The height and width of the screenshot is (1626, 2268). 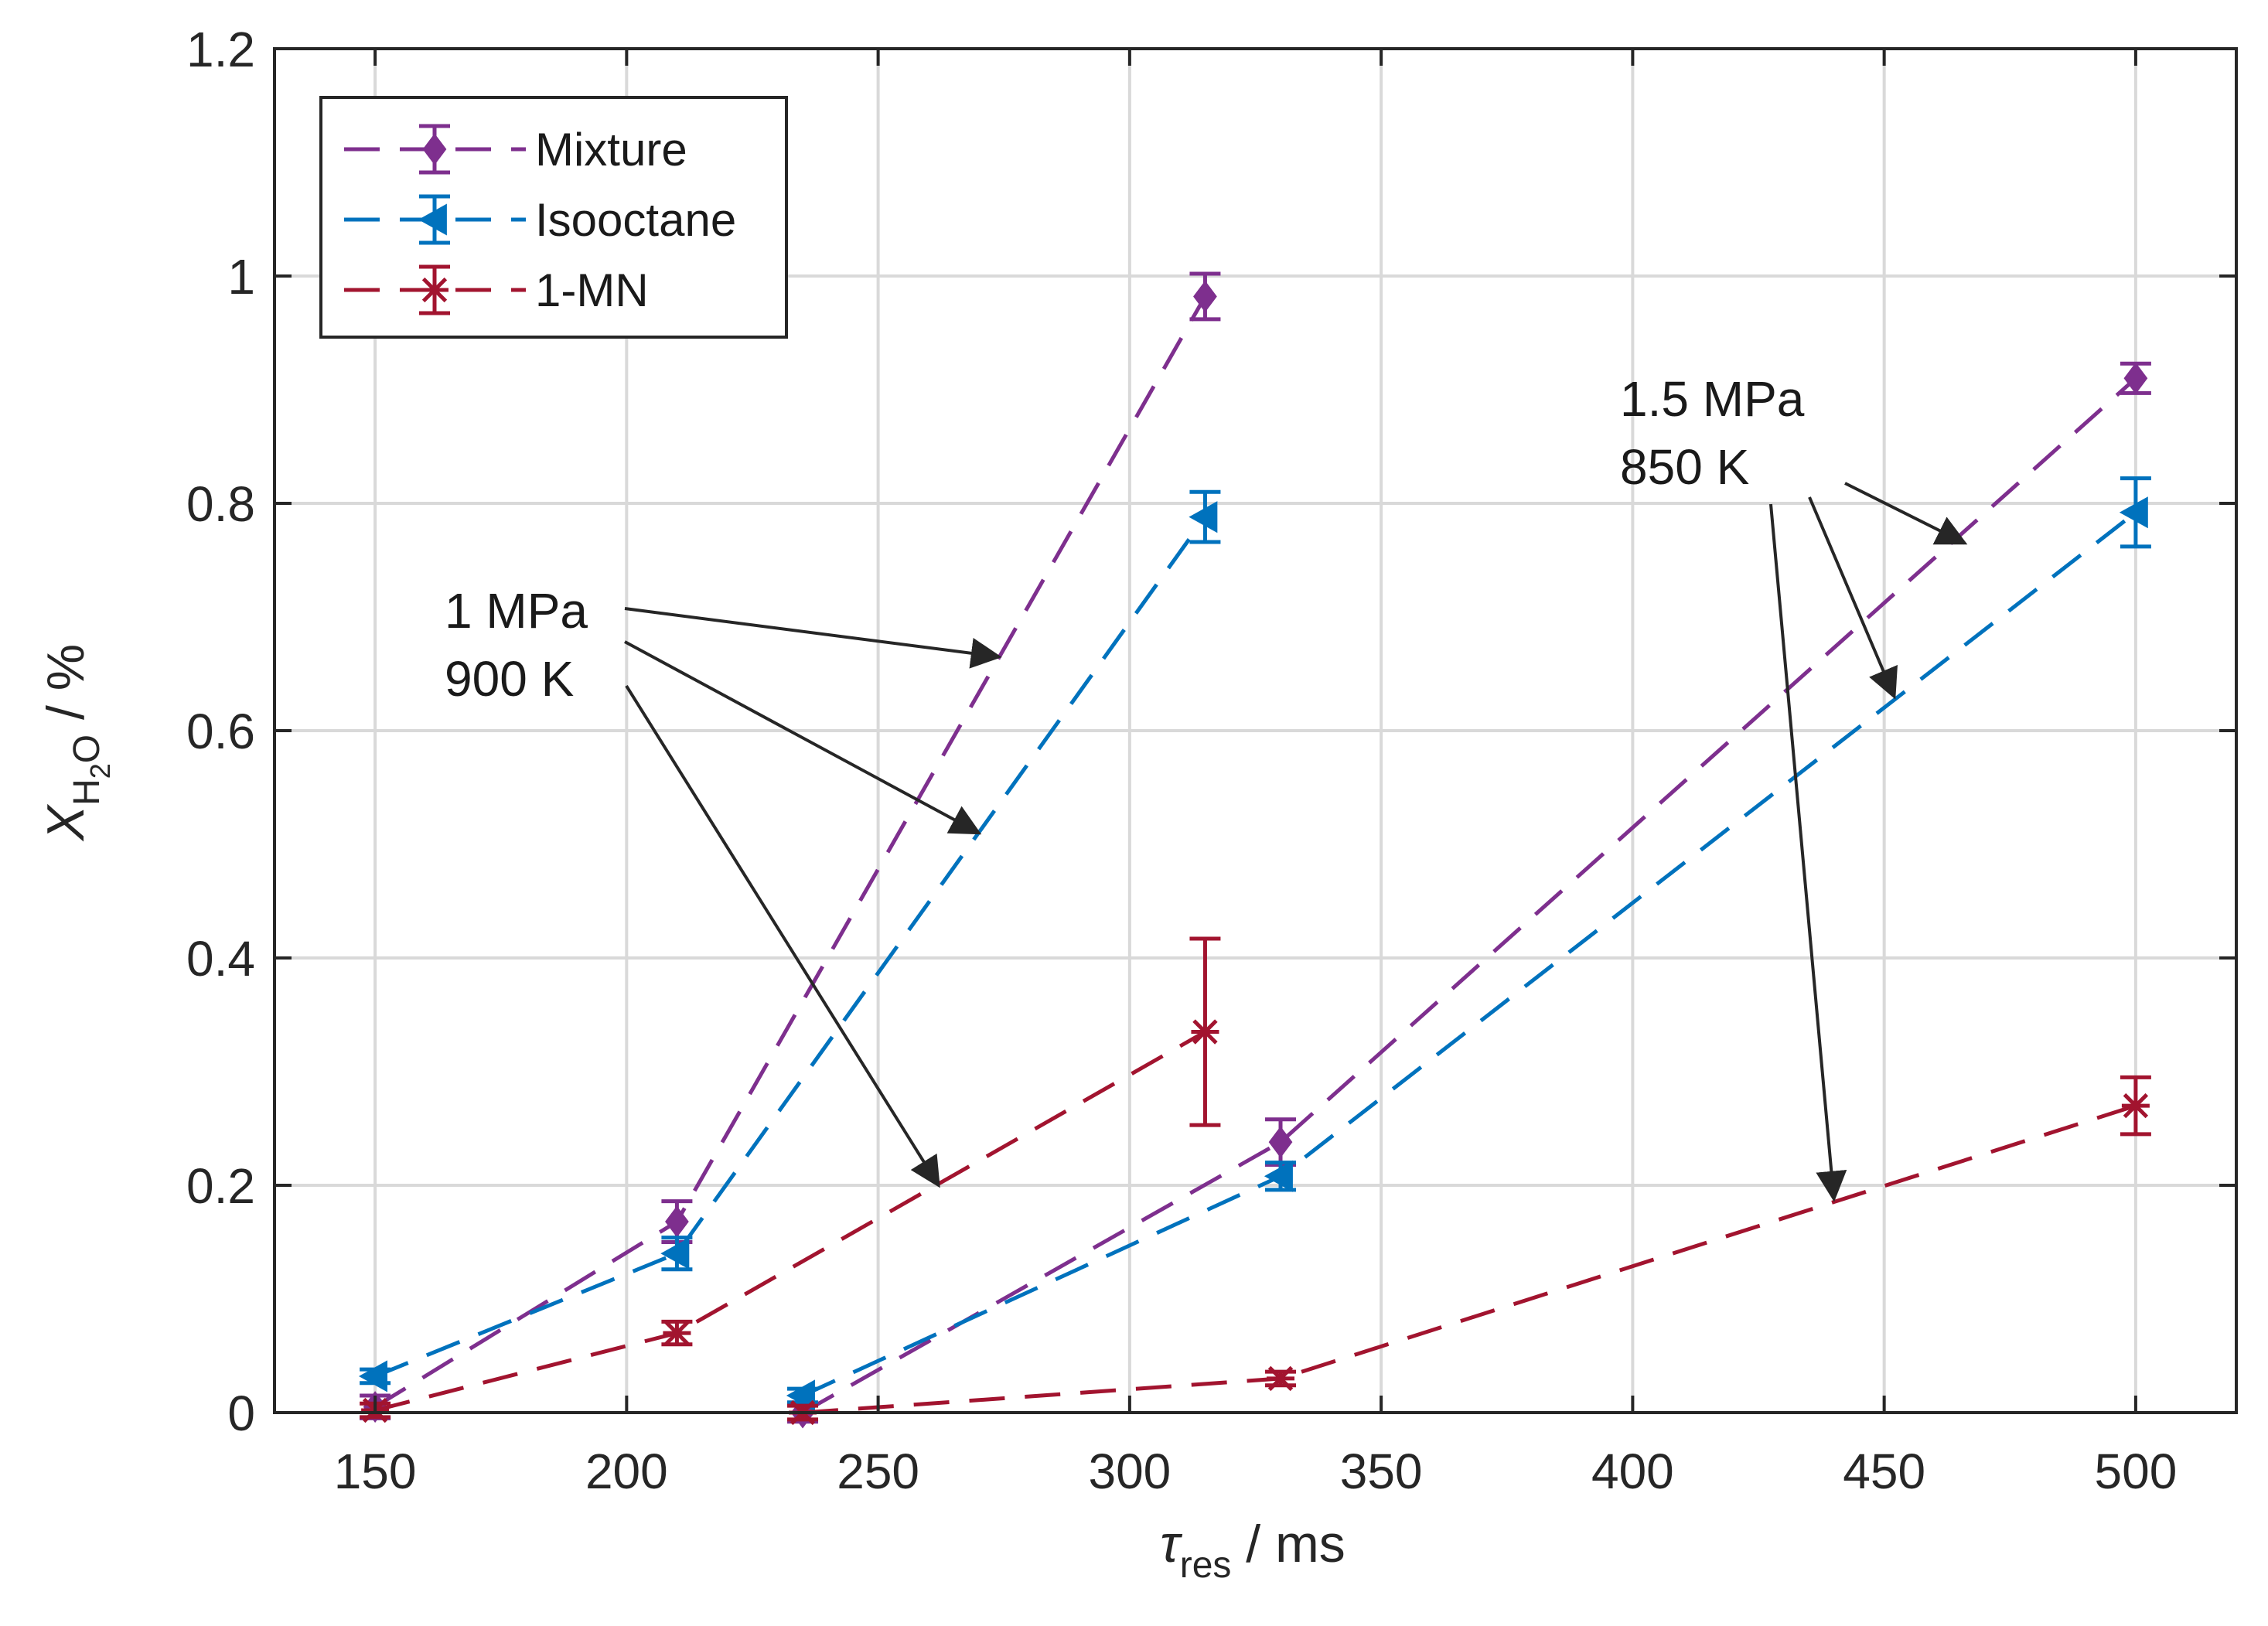 I want to click on annotation-text: 1.5 MPa, so click(x=1712, y=399).